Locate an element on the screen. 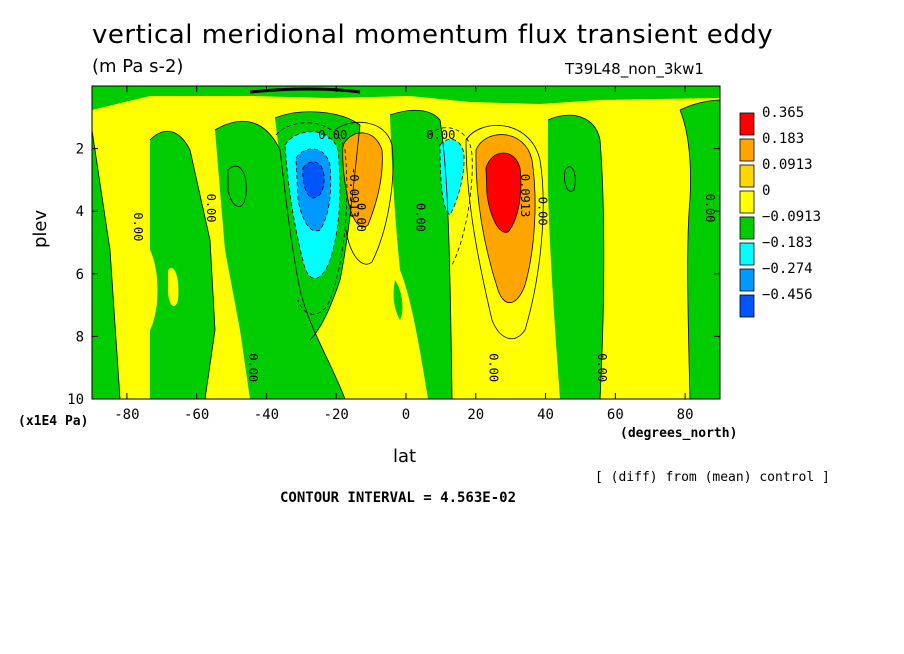 The height and width of the screenshot is (654, 904). x-tick-label: 0 is located at coordinates (406, 415).